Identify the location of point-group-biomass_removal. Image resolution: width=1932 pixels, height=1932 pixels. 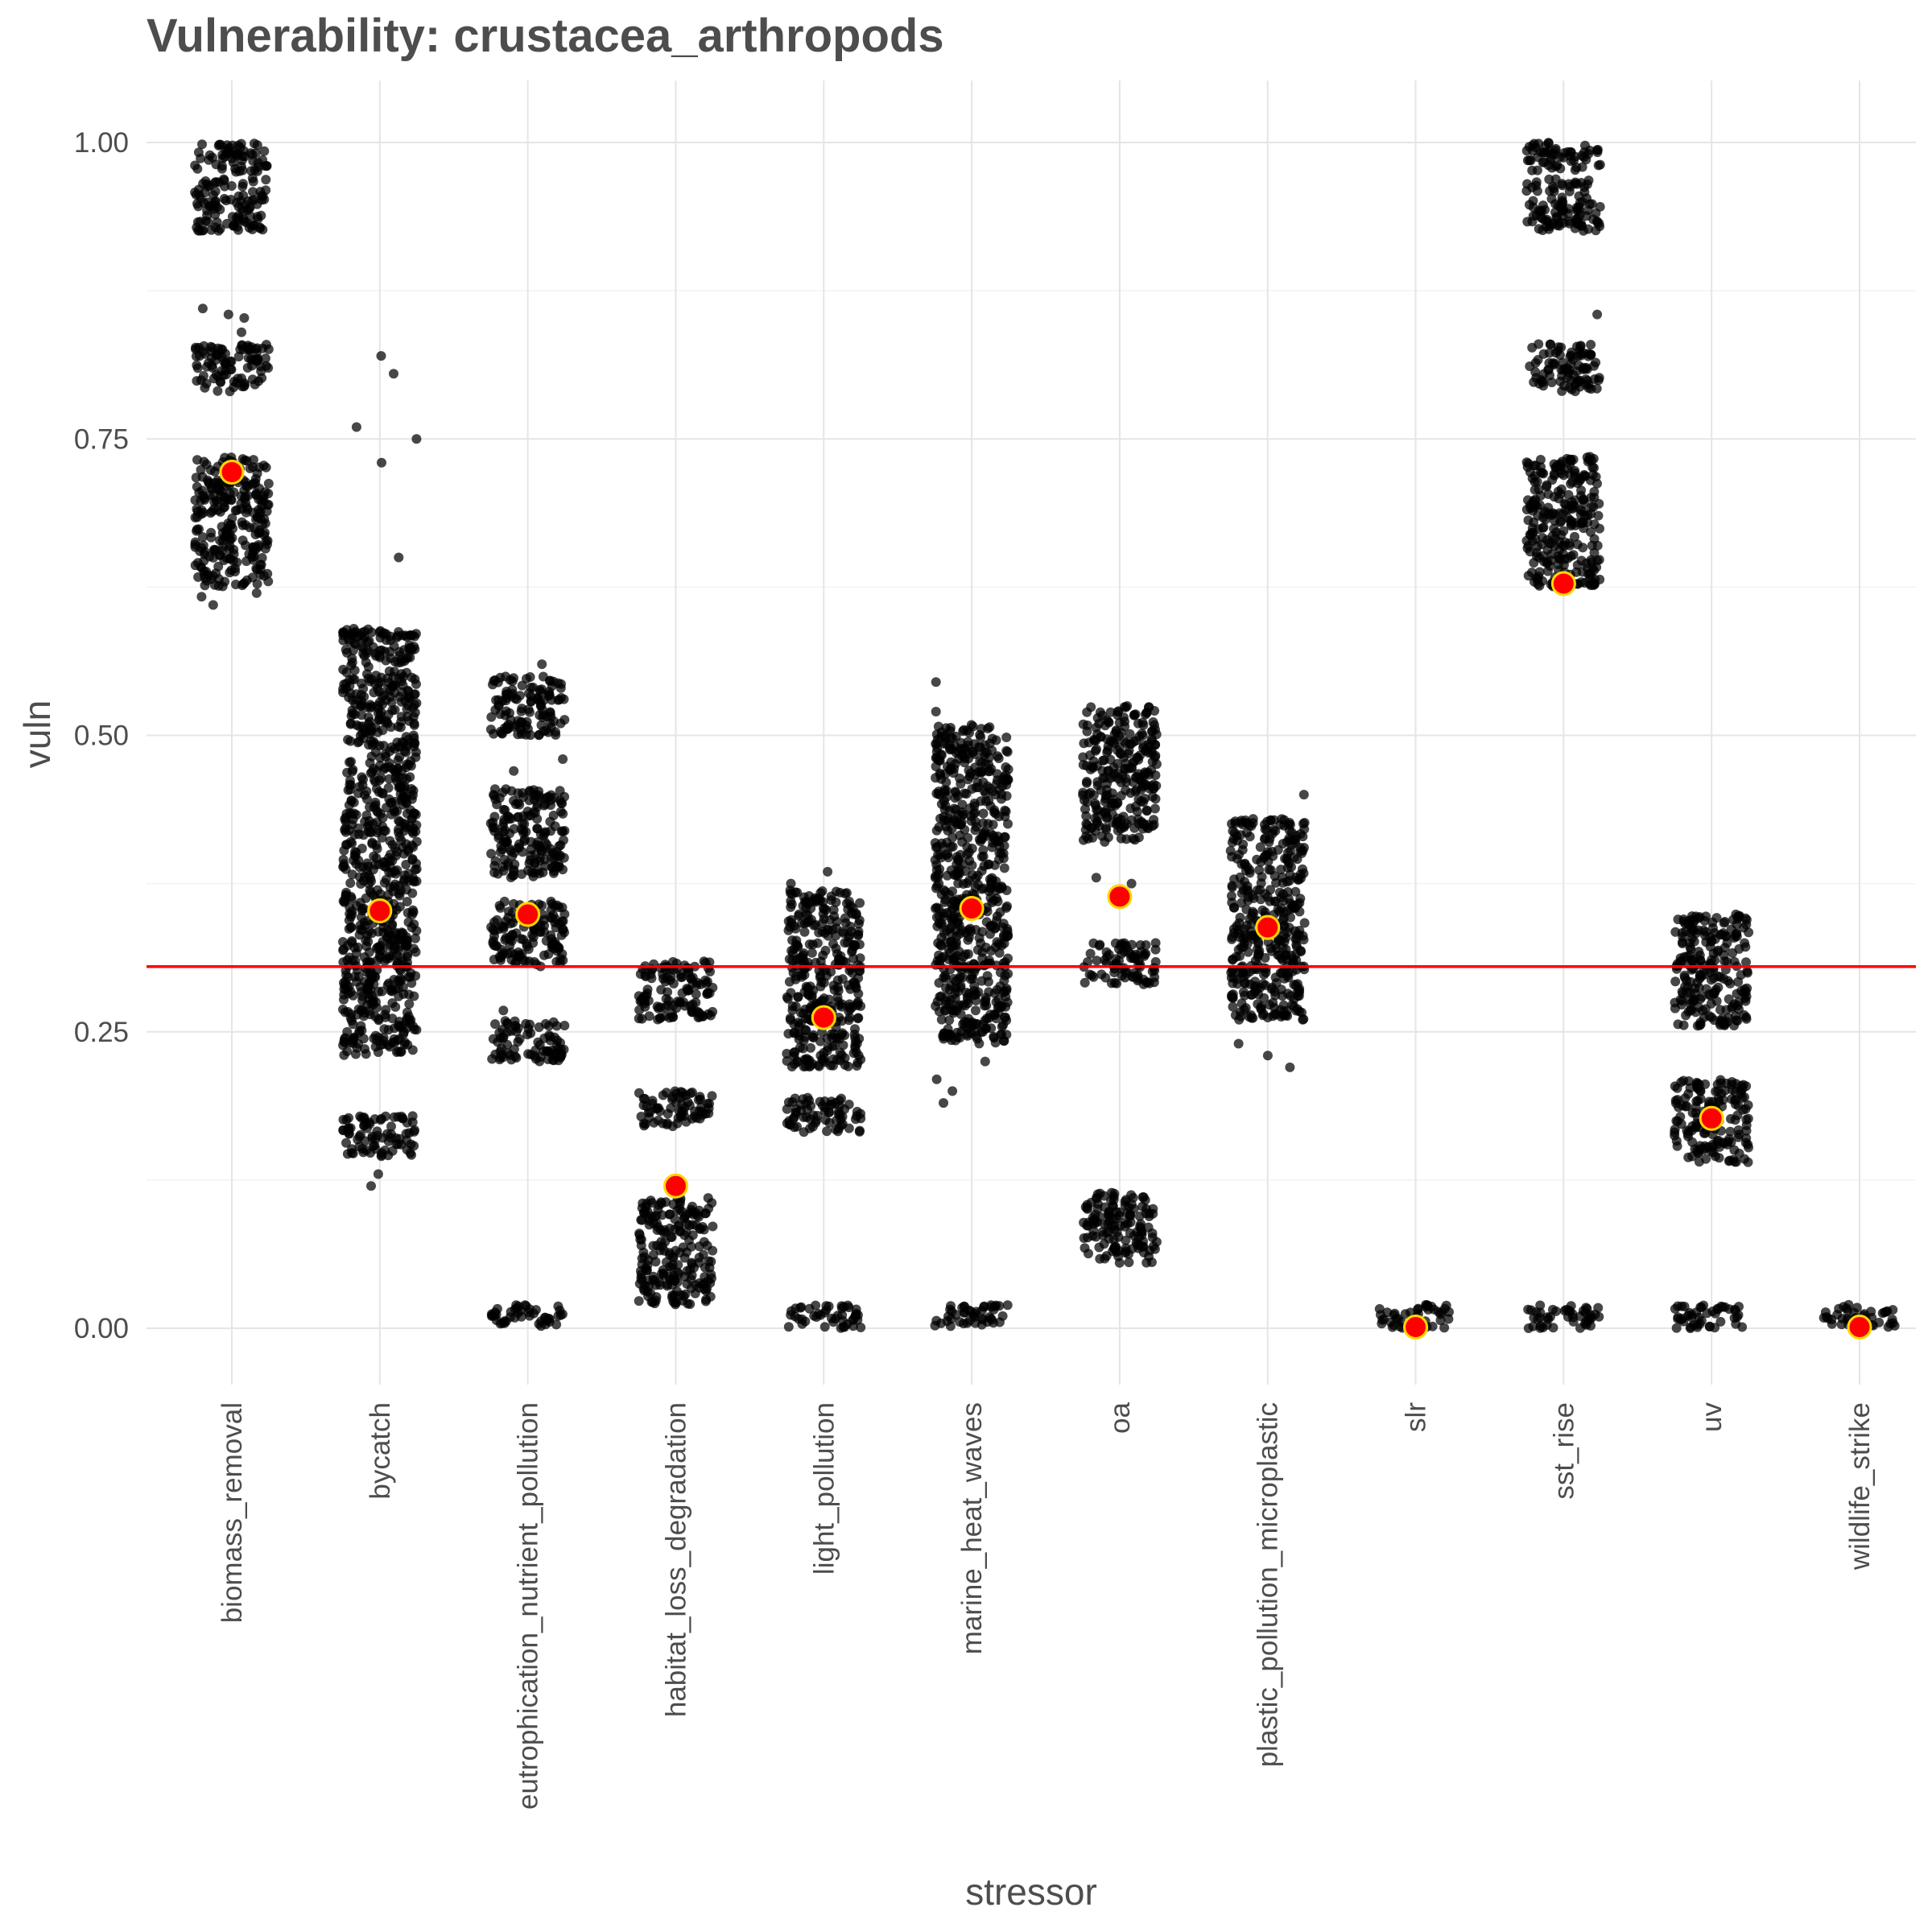
(232, 374).